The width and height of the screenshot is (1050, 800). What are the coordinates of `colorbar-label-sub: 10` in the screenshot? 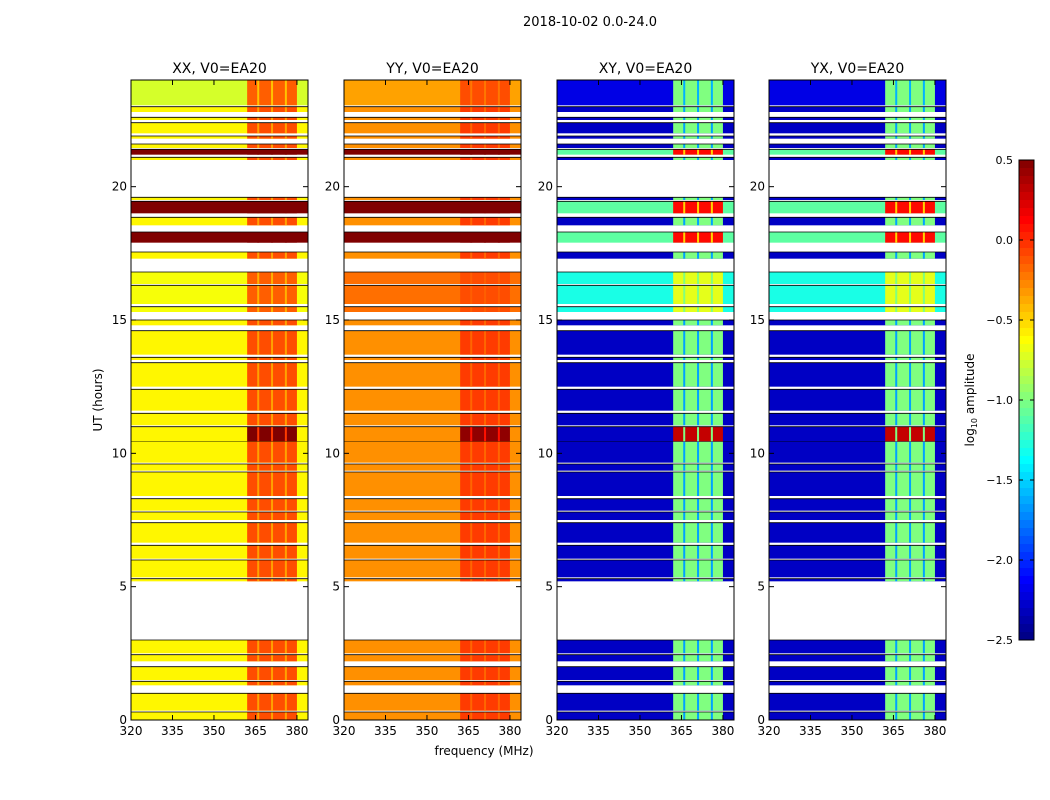 It's located at (974, 423).